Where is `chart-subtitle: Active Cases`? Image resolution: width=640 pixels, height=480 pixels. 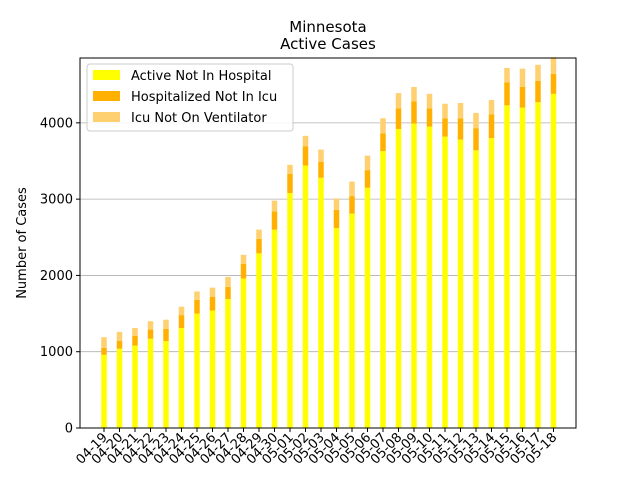
chart-subtitle: Active Cases is located at coordinates (328, 44).